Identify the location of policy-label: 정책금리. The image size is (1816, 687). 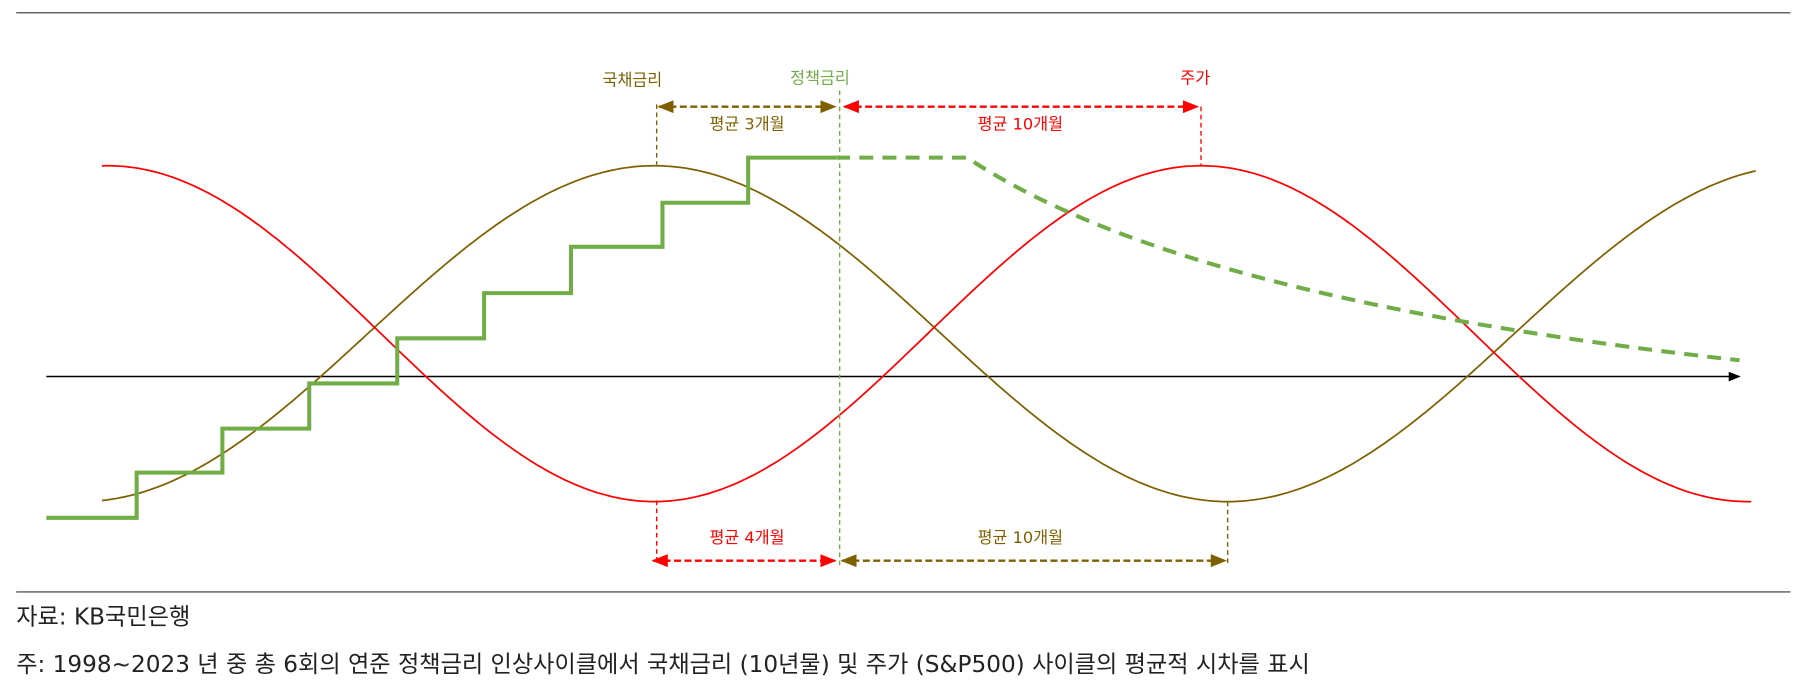
(820, 77).